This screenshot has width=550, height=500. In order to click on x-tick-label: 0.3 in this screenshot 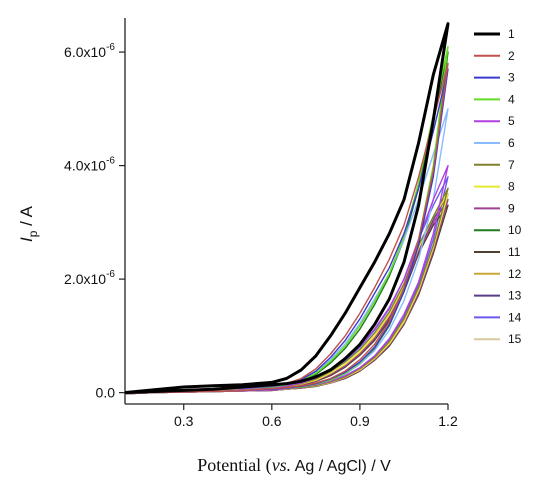, I will do `click(184, 421)`.